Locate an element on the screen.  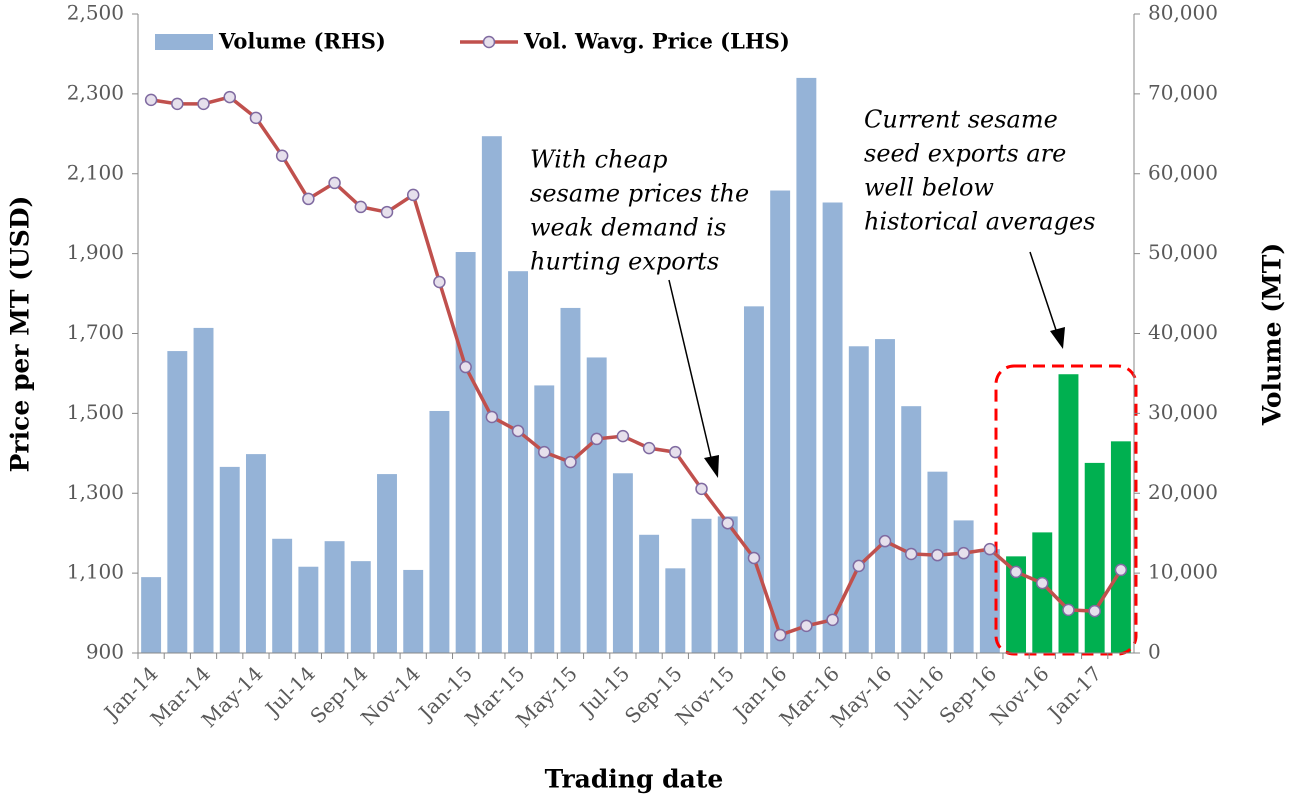
x-axis-title: Trading date is located at coordinates (634, 779).